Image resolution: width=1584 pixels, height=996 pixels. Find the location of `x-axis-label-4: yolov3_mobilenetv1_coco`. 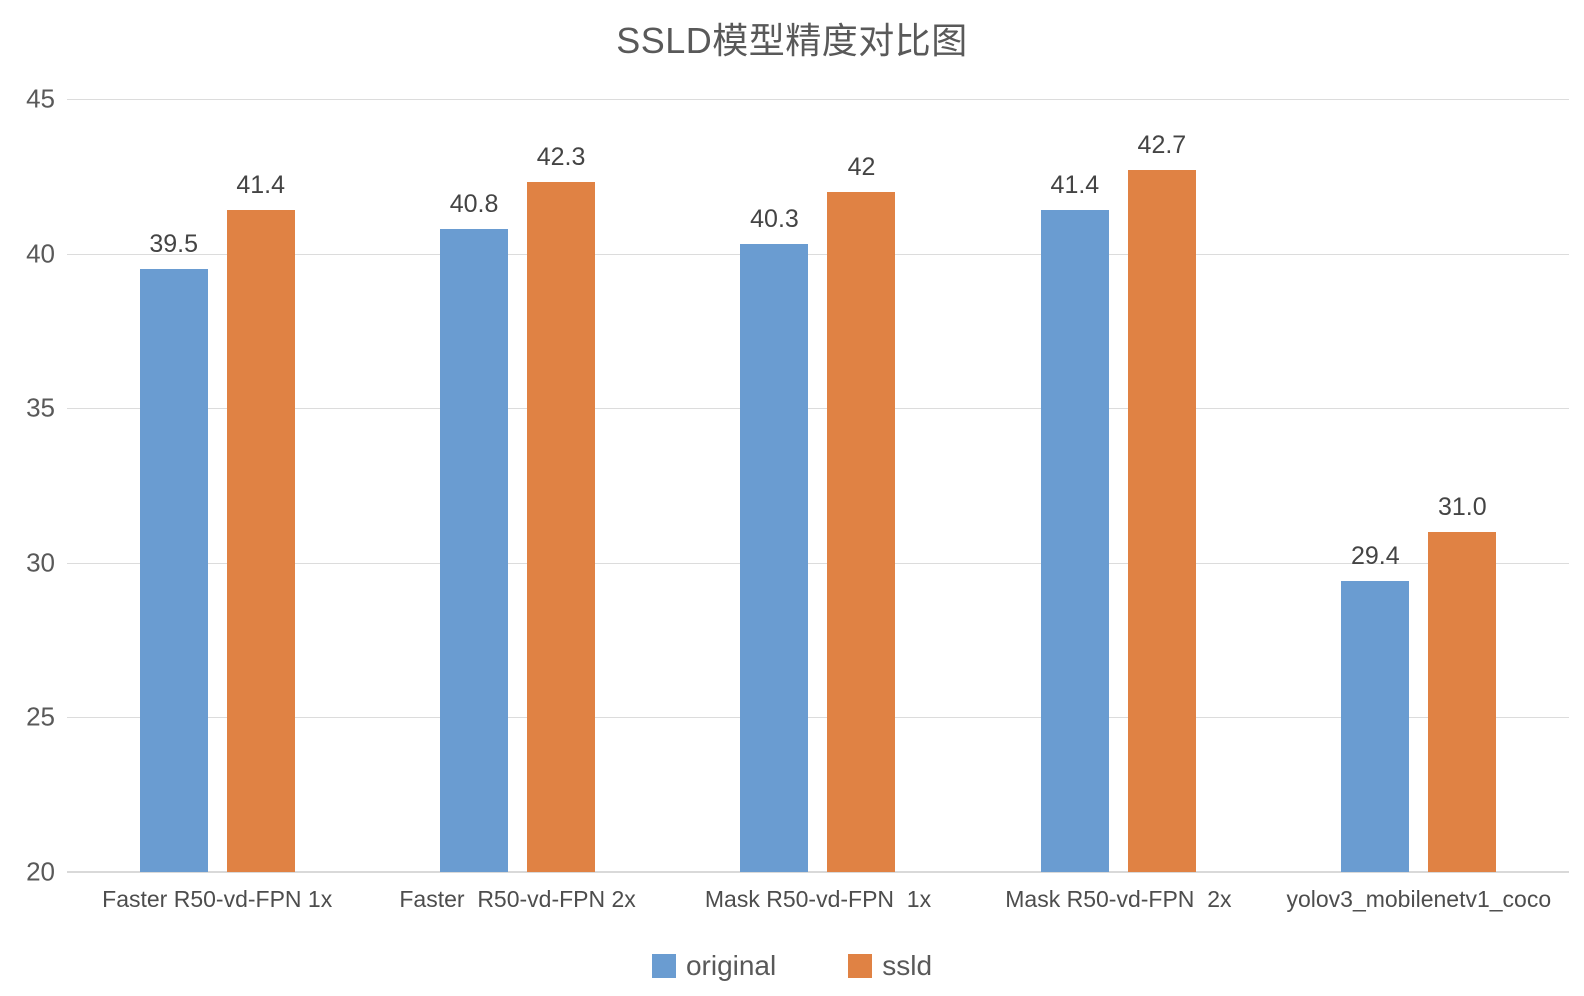

x-axis-label-4: yolov3_mobilenetv1_coco is located at coordinates (1419, 899).